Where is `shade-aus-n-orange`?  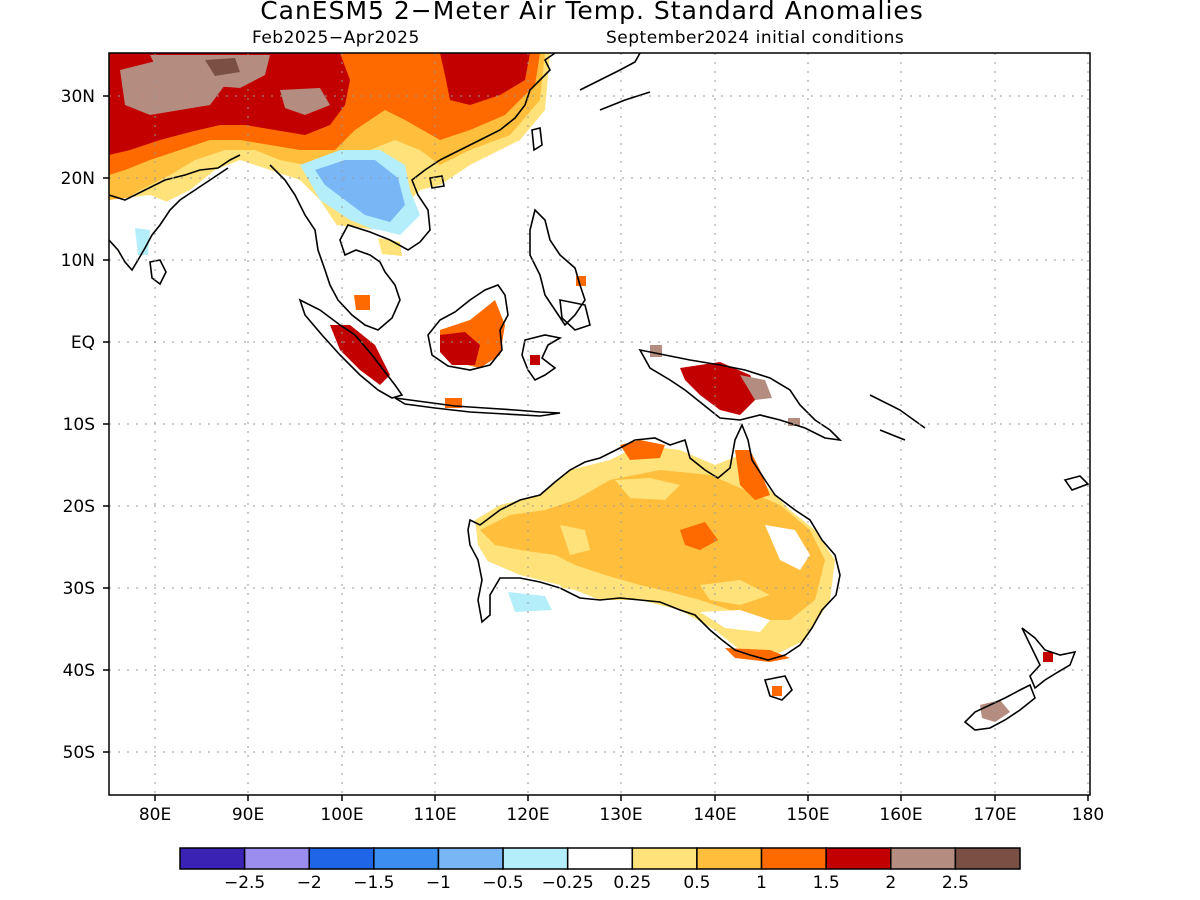
shade-aus-n-orange is located at coordinates (642, 450).